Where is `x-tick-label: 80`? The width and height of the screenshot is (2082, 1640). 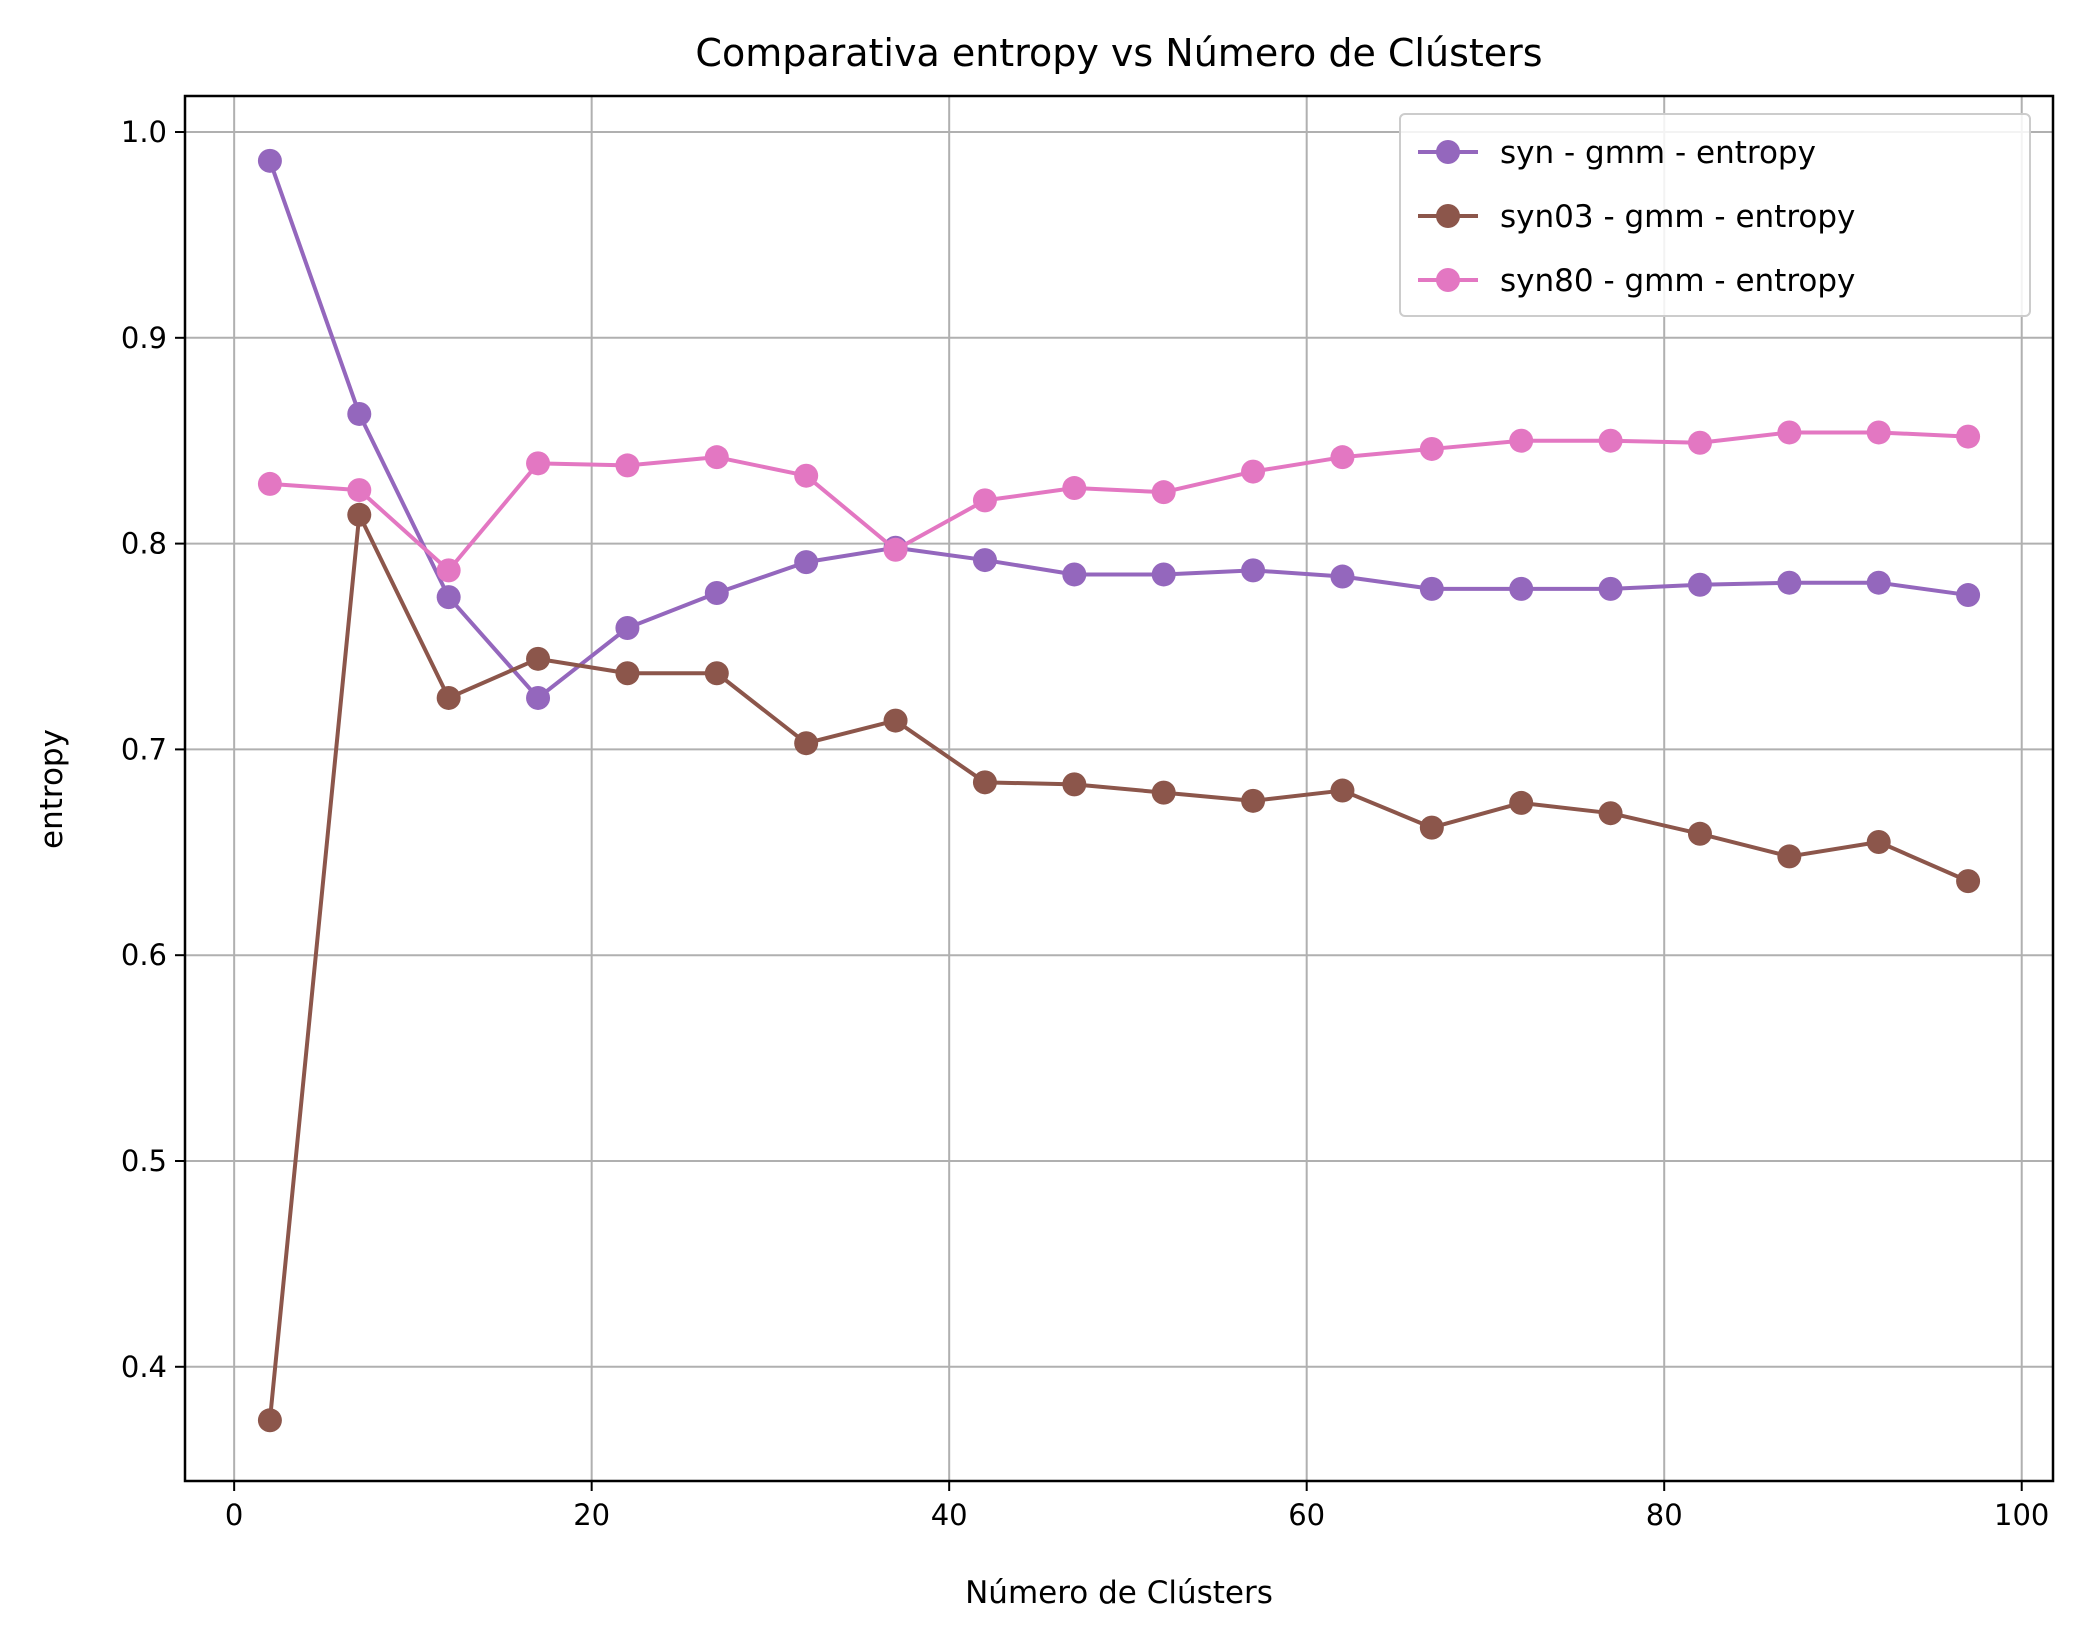
x-tick-label: 80 is located at coordinates (1664, 1515).